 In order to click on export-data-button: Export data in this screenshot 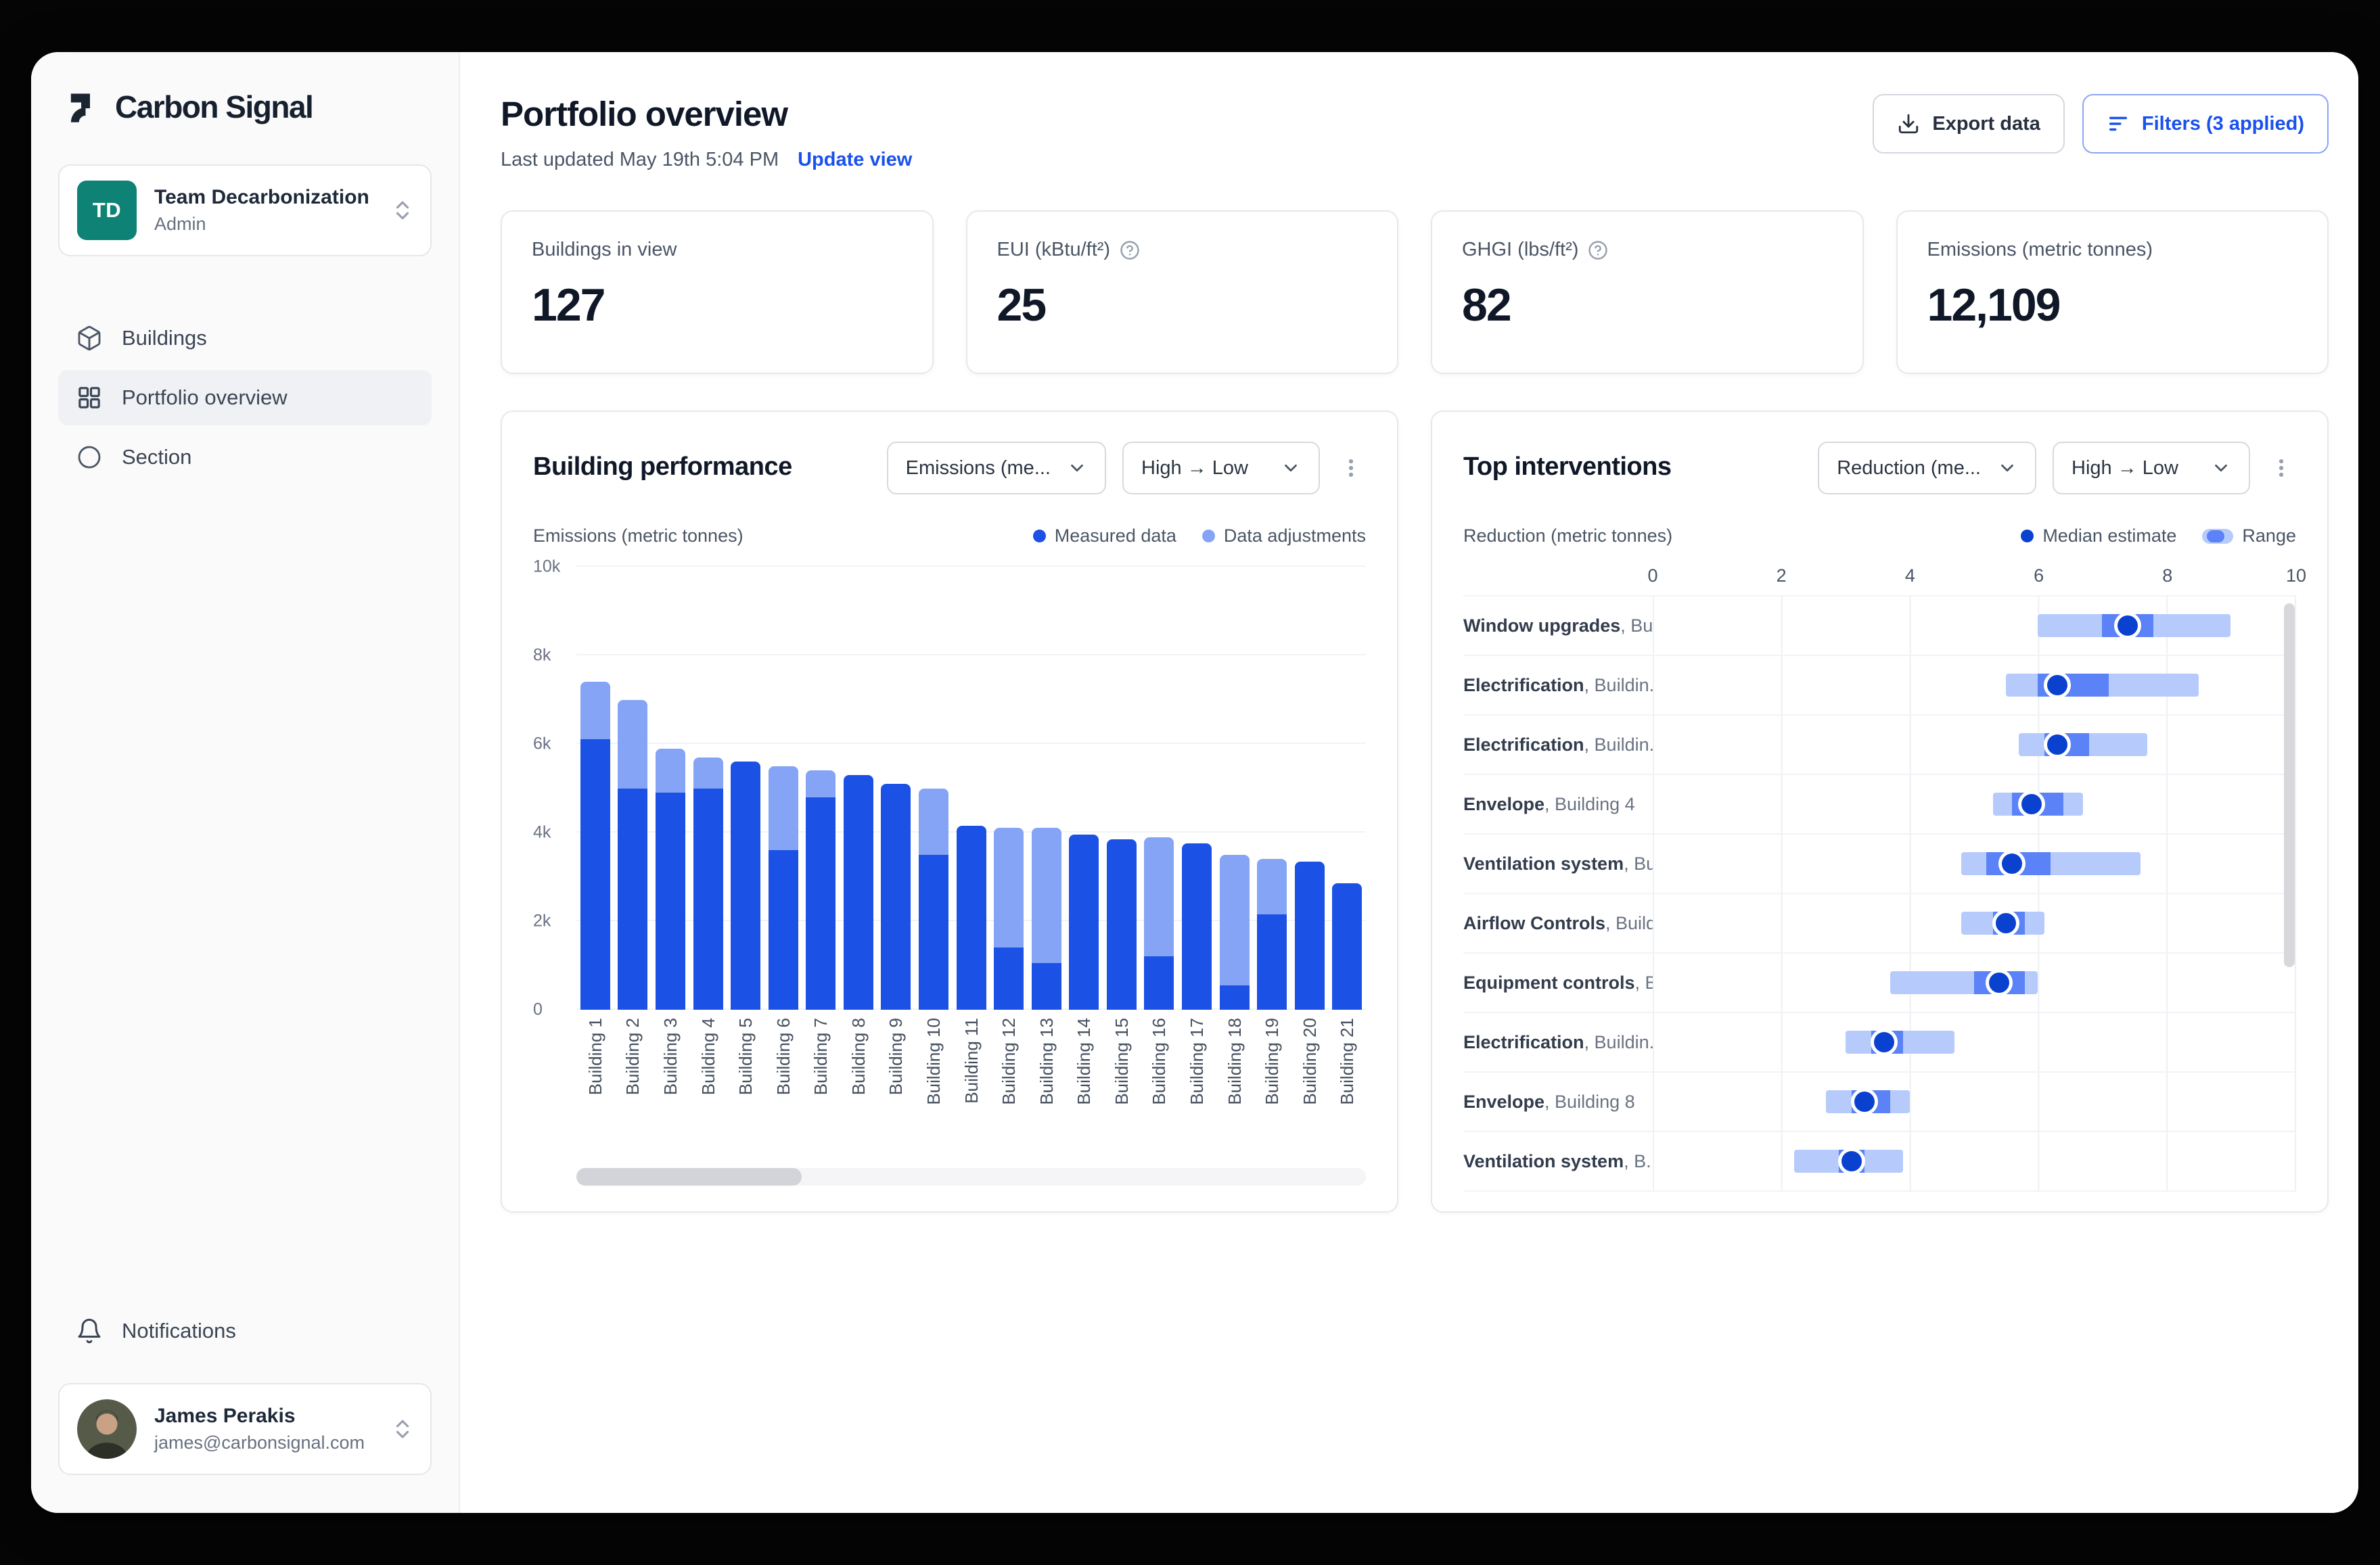, I will do `click(1969, 124)`.